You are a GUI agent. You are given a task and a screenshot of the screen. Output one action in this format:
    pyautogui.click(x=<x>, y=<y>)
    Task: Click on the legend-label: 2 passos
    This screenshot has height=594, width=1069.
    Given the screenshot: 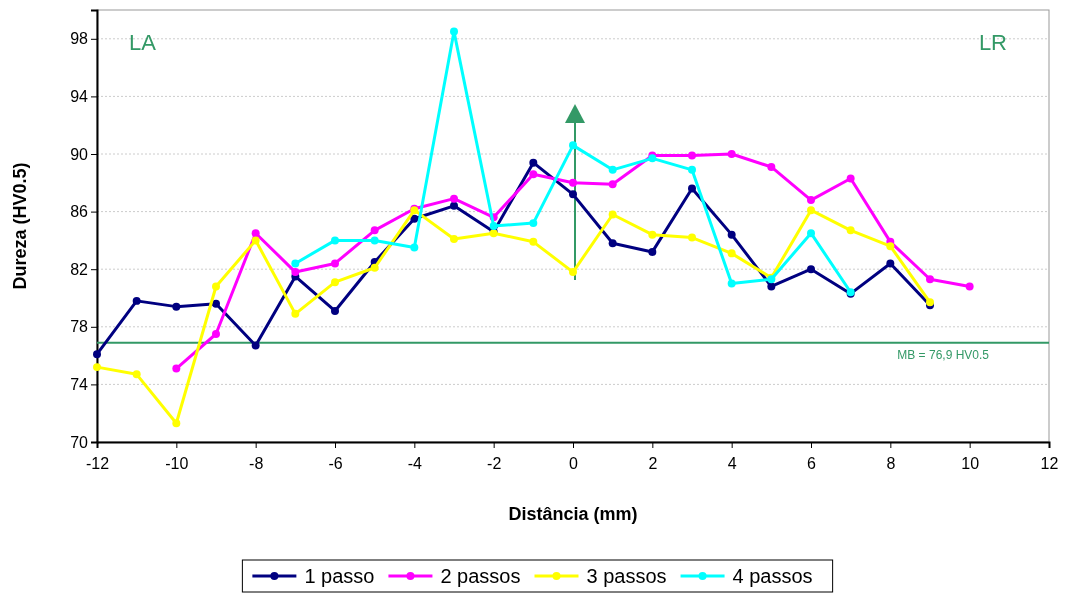 What is the action you would take?
    pyautogui.click(x=480, y=576)
    